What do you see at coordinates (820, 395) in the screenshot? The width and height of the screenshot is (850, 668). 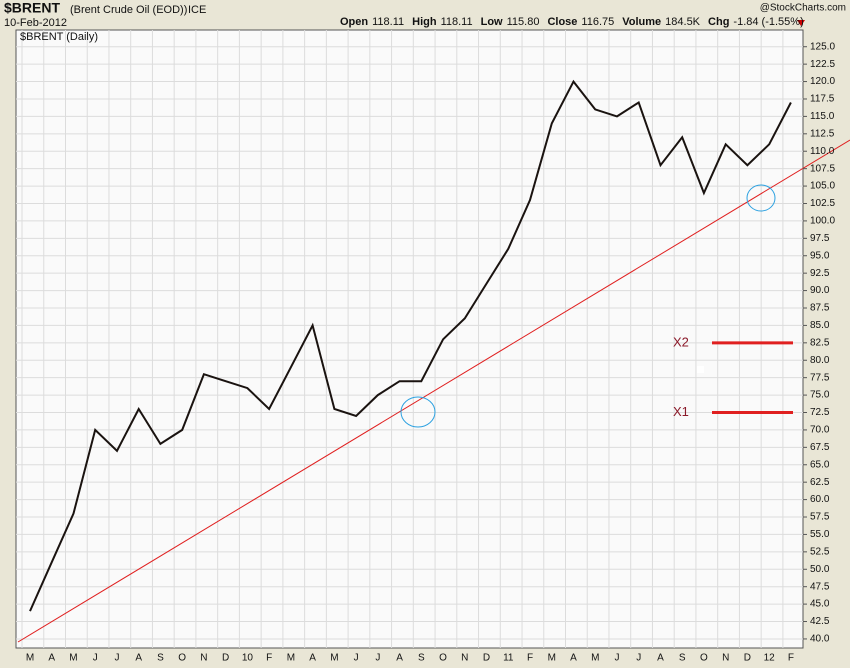 I see `y-tick-label: 75.0` at bounding box center [820, 395].